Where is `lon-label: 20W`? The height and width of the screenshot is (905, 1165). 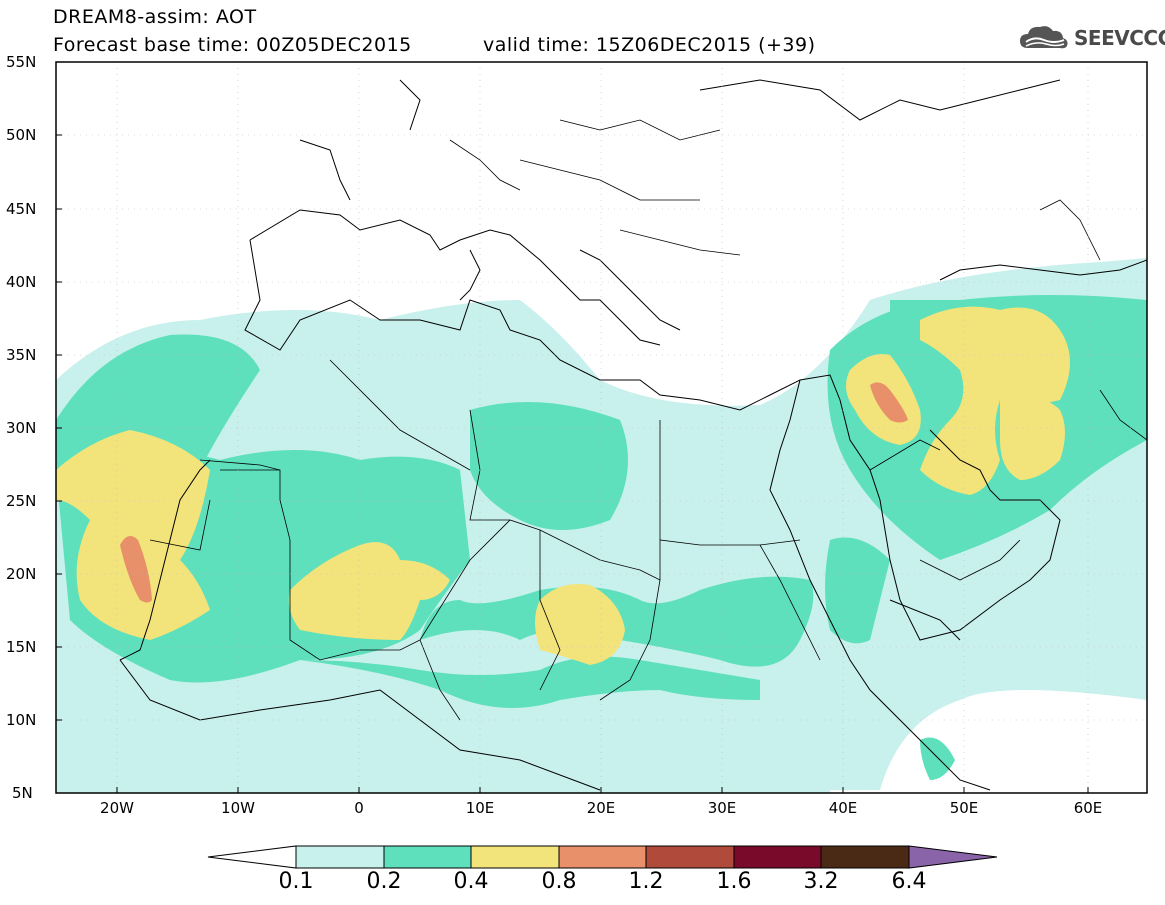
lon-label: 20W is located at coordinates (117, 808).